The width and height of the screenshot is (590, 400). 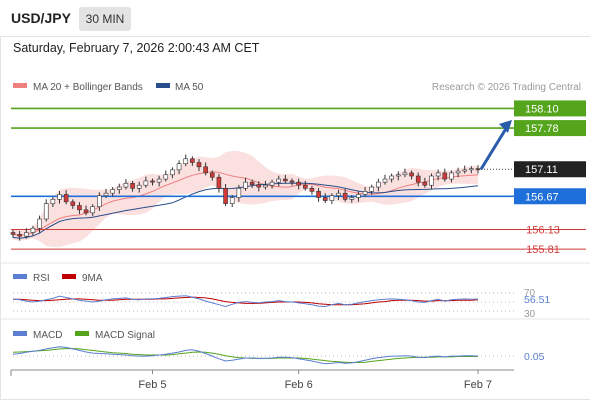 I want to click on legend-swatch-ma20, so click(x=20, y=85).